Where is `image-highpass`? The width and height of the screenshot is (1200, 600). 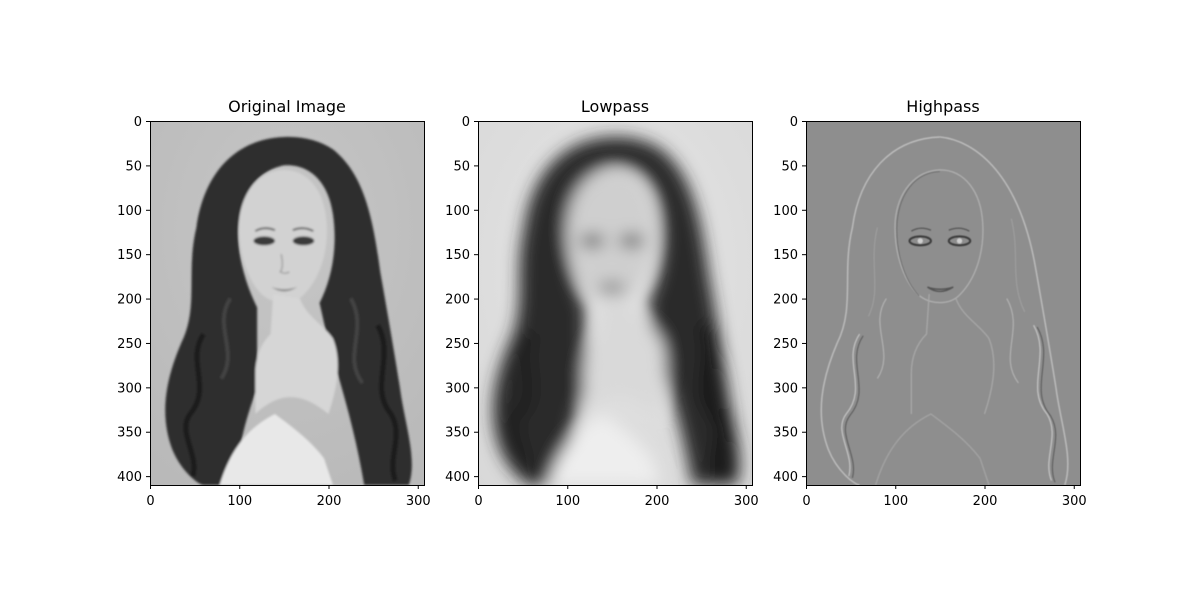
image-highpass is located at coordinates (943, 303).